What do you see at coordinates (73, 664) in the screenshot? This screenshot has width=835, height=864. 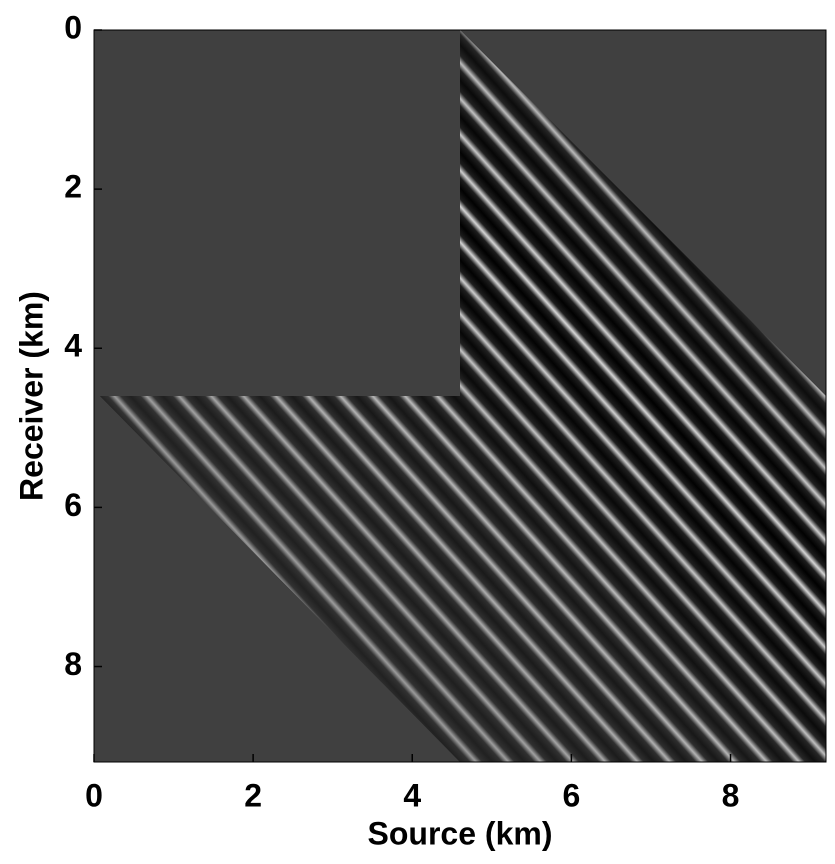 I see `y-tick-label: 8` at bounding box center [73, 664].